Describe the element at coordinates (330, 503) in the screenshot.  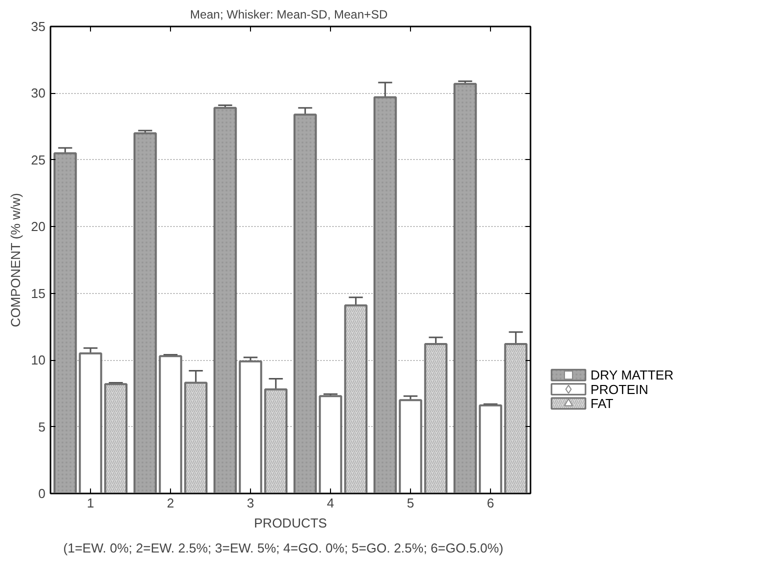
I see `x-tick-label: 4` at that location.